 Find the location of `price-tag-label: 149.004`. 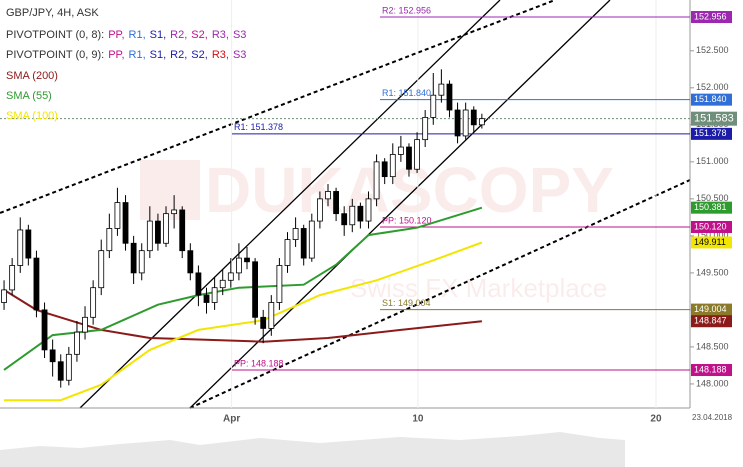

price-tag-label: 149.004 is located at coordinates (710, 309).